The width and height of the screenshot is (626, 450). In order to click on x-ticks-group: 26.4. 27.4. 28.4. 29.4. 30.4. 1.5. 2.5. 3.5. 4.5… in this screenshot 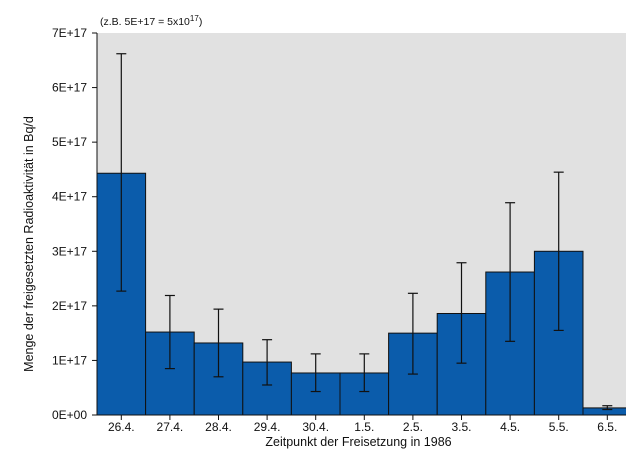, I will do `click(362, 424)`.